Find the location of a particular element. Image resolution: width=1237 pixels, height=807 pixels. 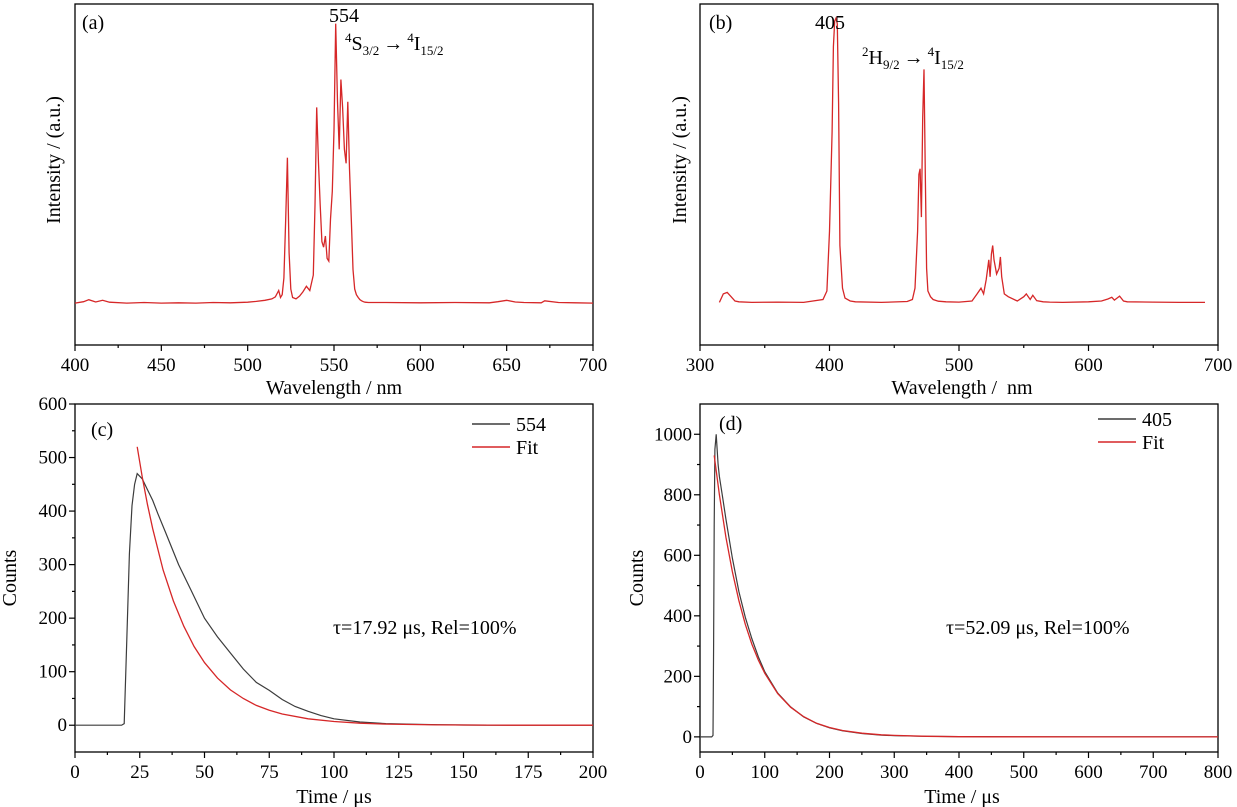

panel-d-y-tick-label: 800 is located at coordinates (678, 495).